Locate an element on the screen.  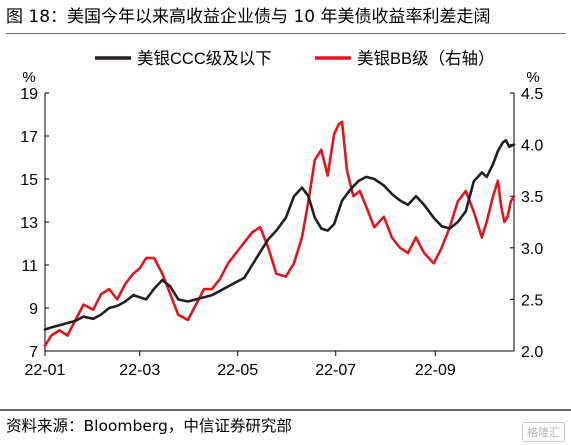
watermark-logo: 格隆汇 is located at coordinates (543, 432).